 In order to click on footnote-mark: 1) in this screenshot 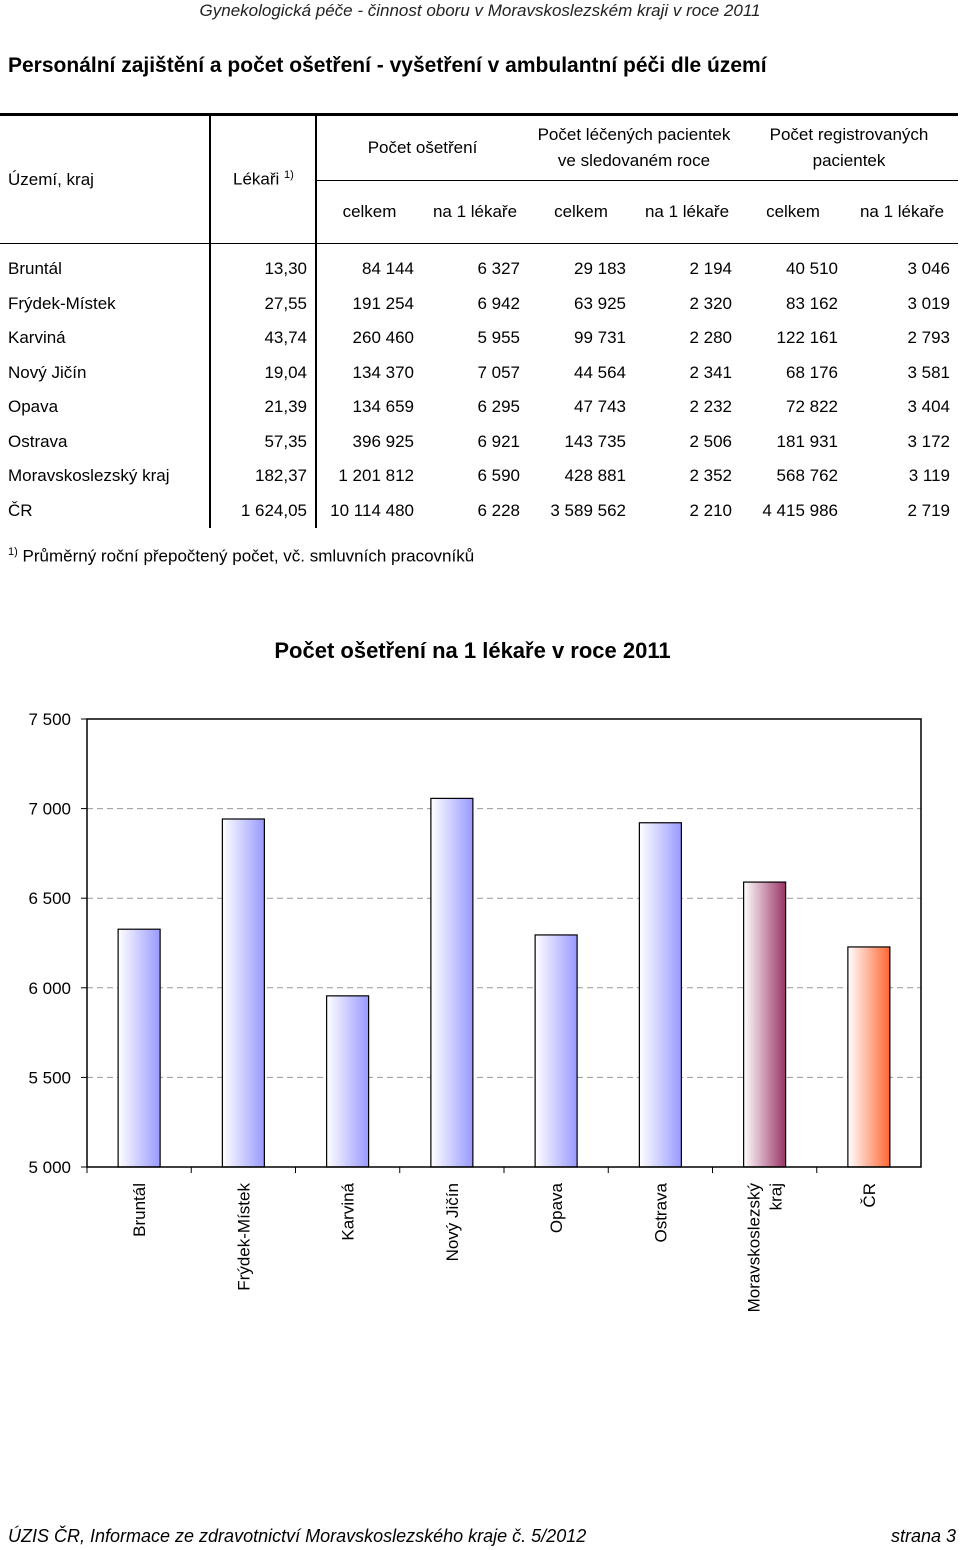, I will do `click(13, 552)`.